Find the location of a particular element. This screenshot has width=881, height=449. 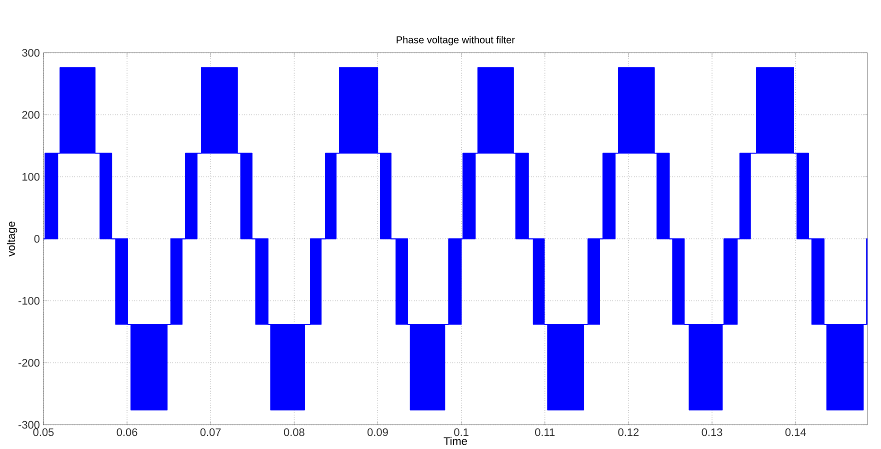

y-tick-label: -200 is located at coordinates (29, 362).